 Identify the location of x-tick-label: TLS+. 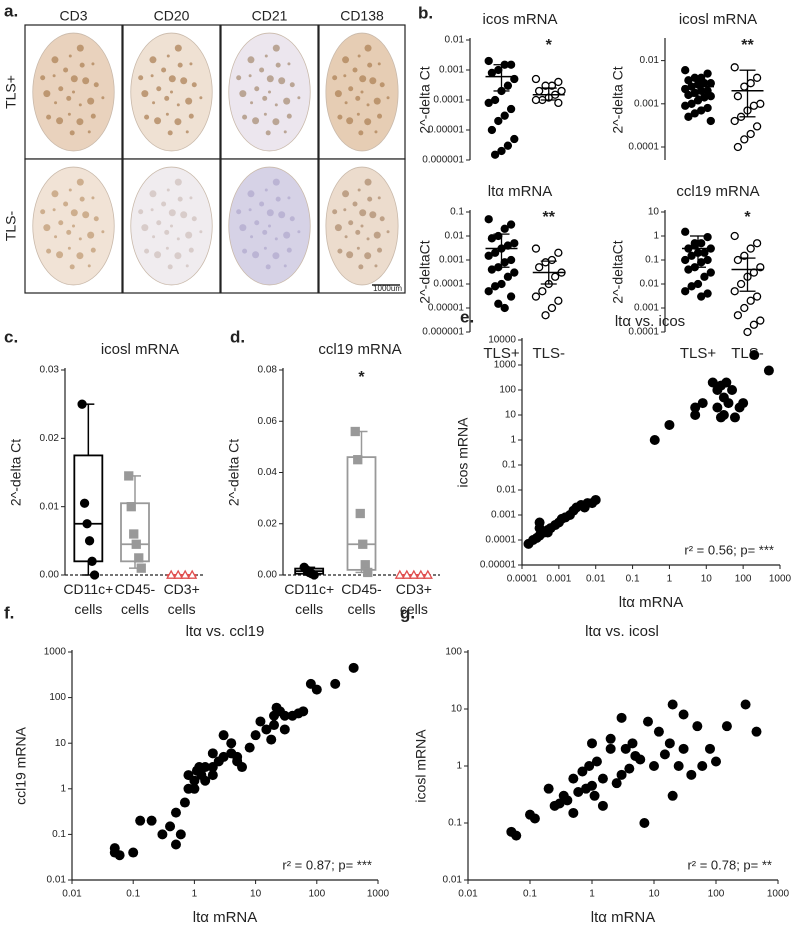
(698, 353).